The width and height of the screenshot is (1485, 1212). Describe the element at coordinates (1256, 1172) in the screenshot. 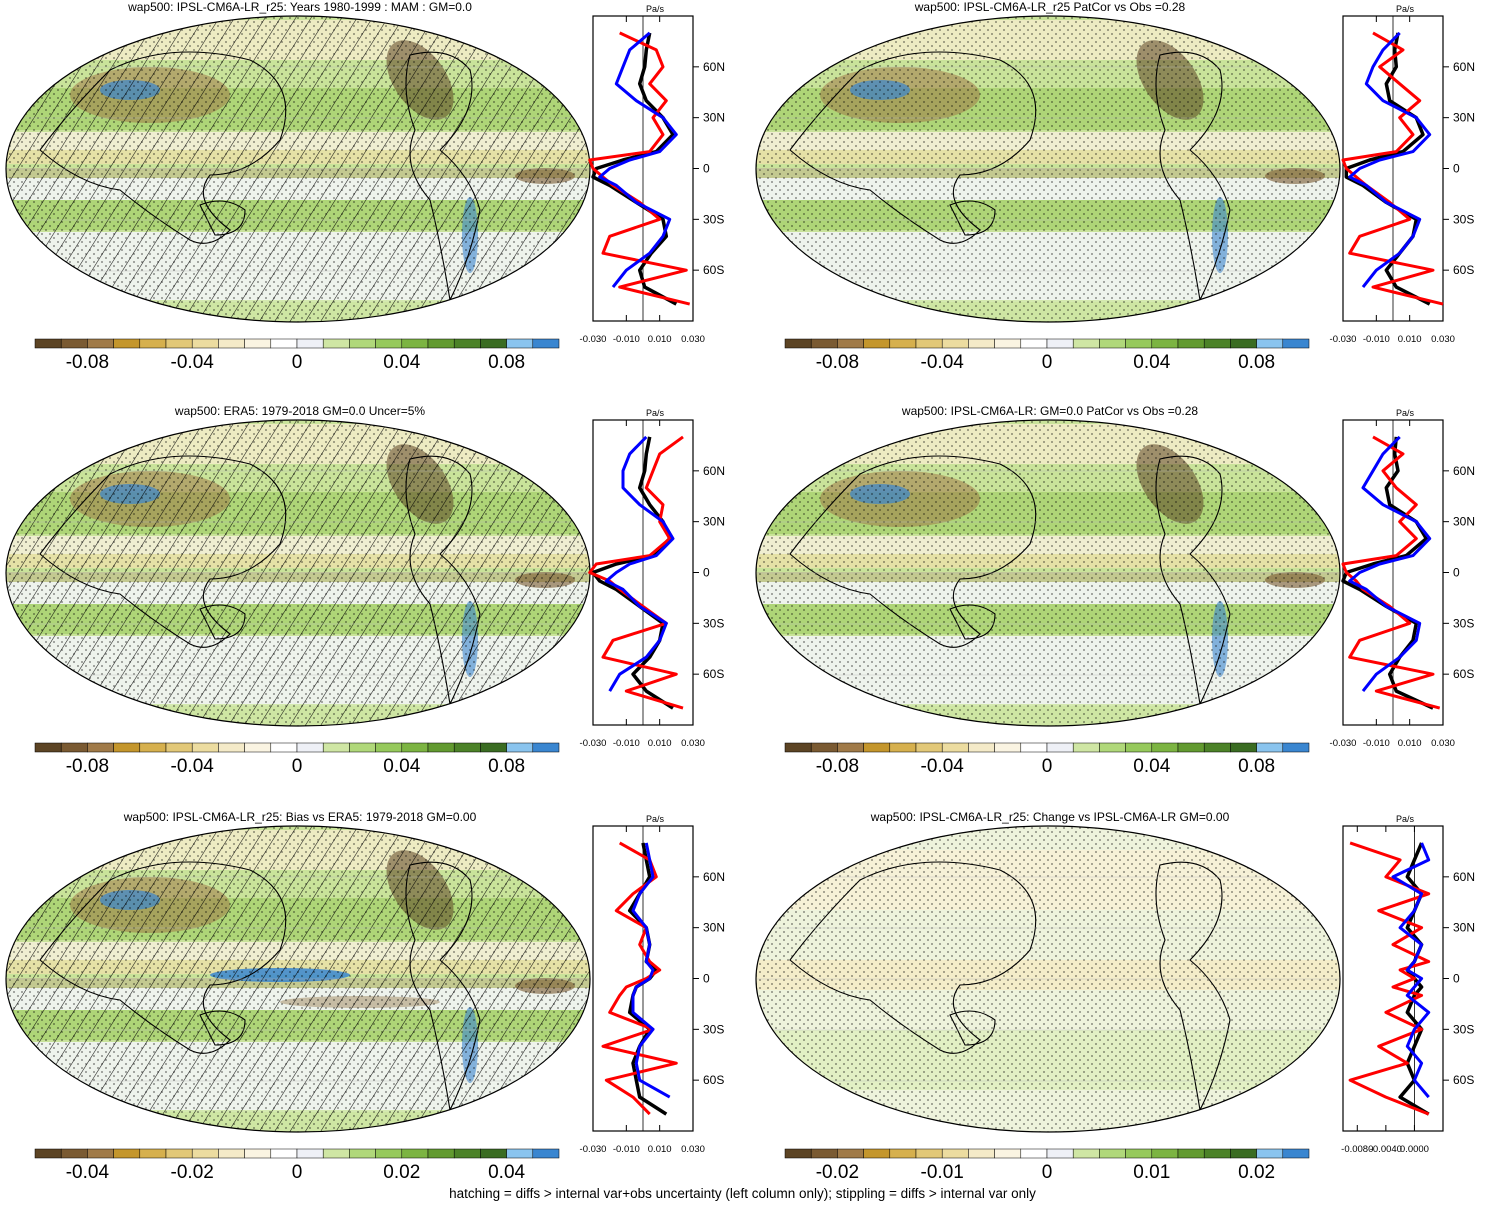

I see `colorbar-tick-label: 0.02` at that location.